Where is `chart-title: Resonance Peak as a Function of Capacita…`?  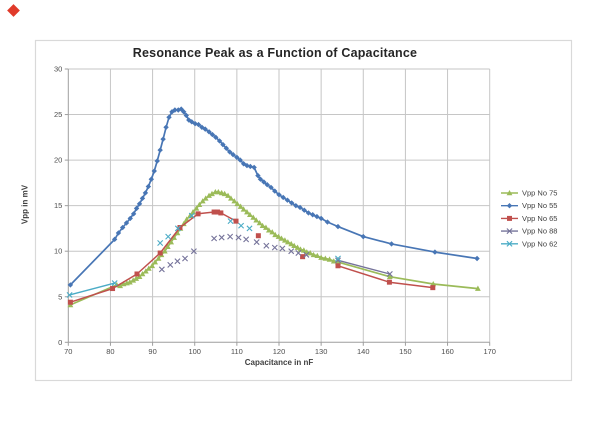 chart-title: Resonance Peak as a Function of Capacita… is located at coordinates (275, 53).